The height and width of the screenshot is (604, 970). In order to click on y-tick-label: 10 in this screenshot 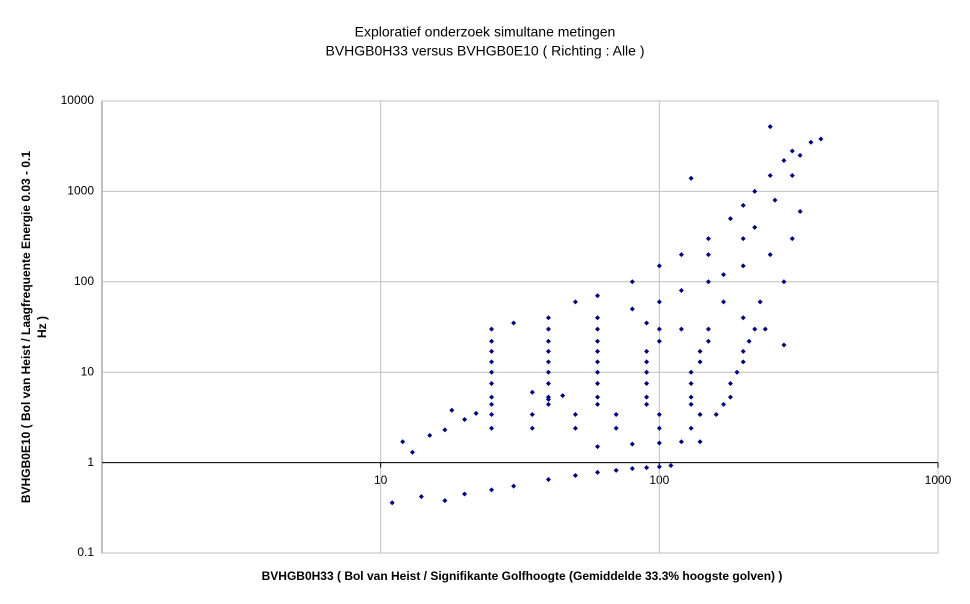, I will do `click(88, 371)`.